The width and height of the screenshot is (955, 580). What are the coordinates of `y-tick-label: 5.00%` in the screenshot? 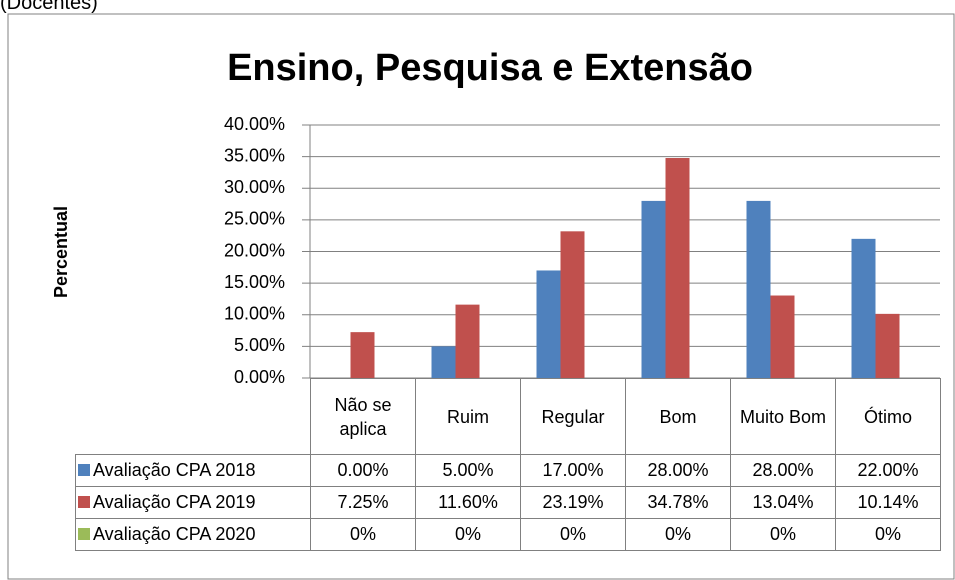 It's located at (259, 345).